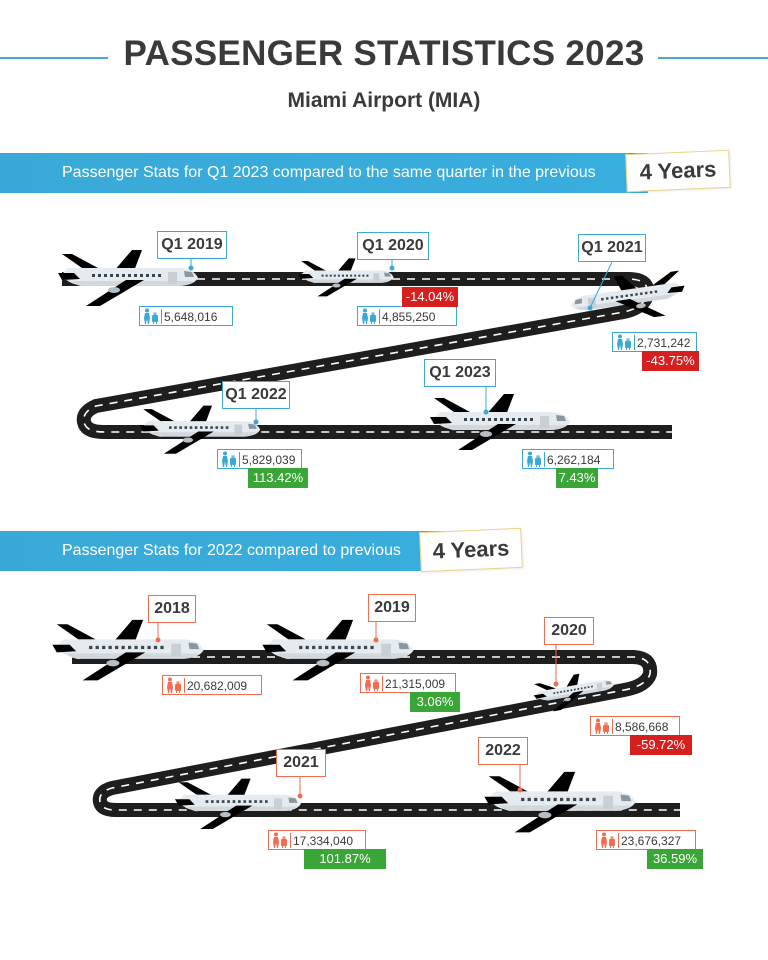  What do you see at coordinates (392, 608) in the screenshot?
I see `period-label: 2019` at bounding box center [392, 608].